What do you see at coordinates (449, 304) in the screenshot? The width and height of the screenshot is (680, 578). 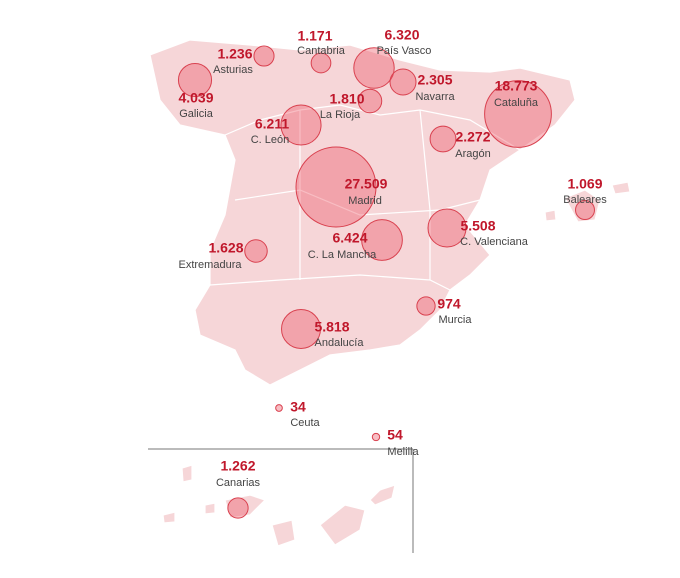 I see `value-label: 974` at bounding box center [449, 304].